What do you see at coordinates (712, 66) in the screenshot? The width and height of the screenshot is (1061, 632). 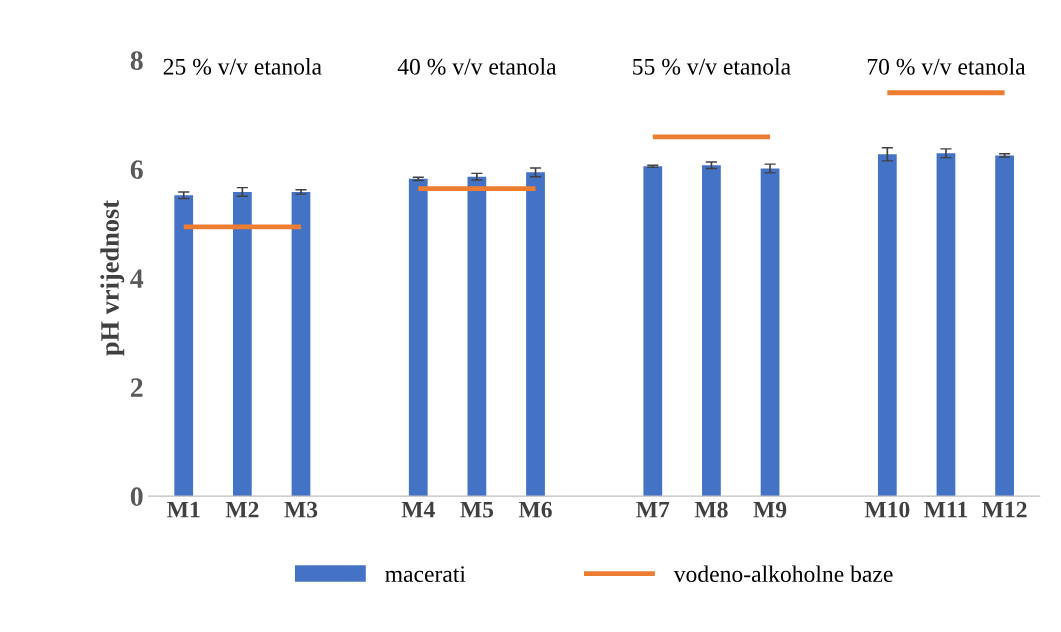 I see `annotation: 55 % v/v etanola` at bounding box center [712, 66].